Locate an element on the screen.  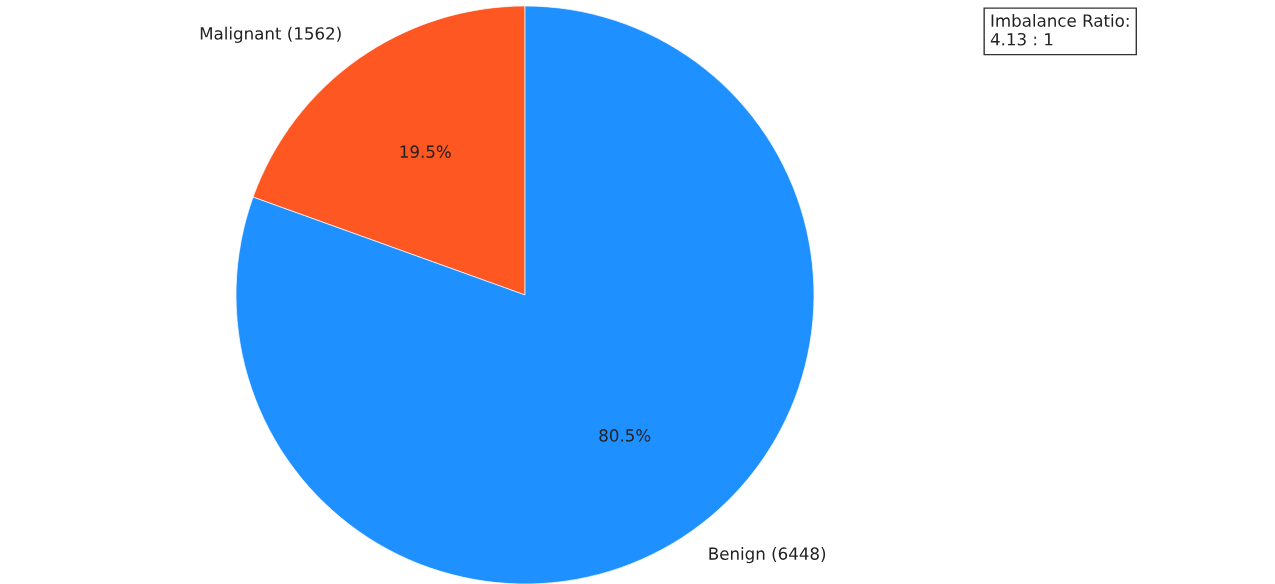
data-label: 80.5% is located at coordinates (625, 435).